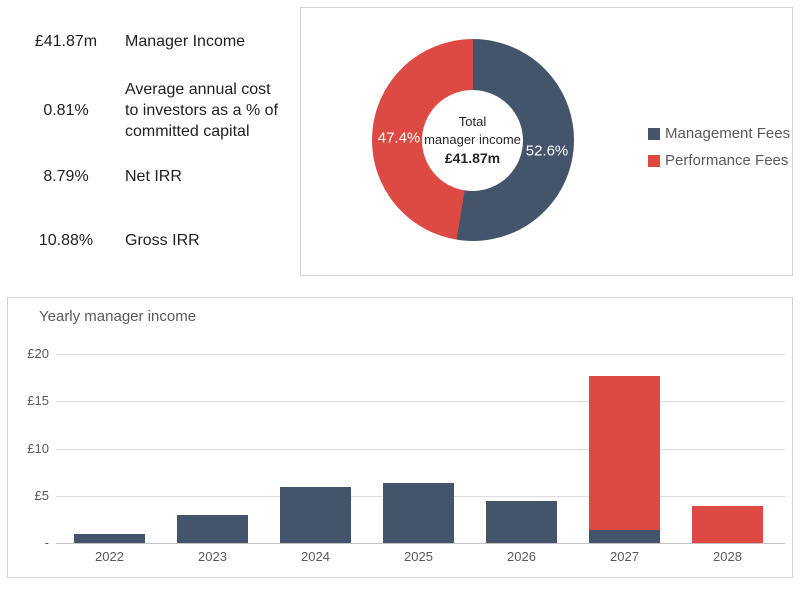 The height and width of the screenshot is (589, 800). What do you see at coordinates (162, 240) in the screenshot?
I see `kpi-label: Gross IRR` at bounding box center [162, 240].